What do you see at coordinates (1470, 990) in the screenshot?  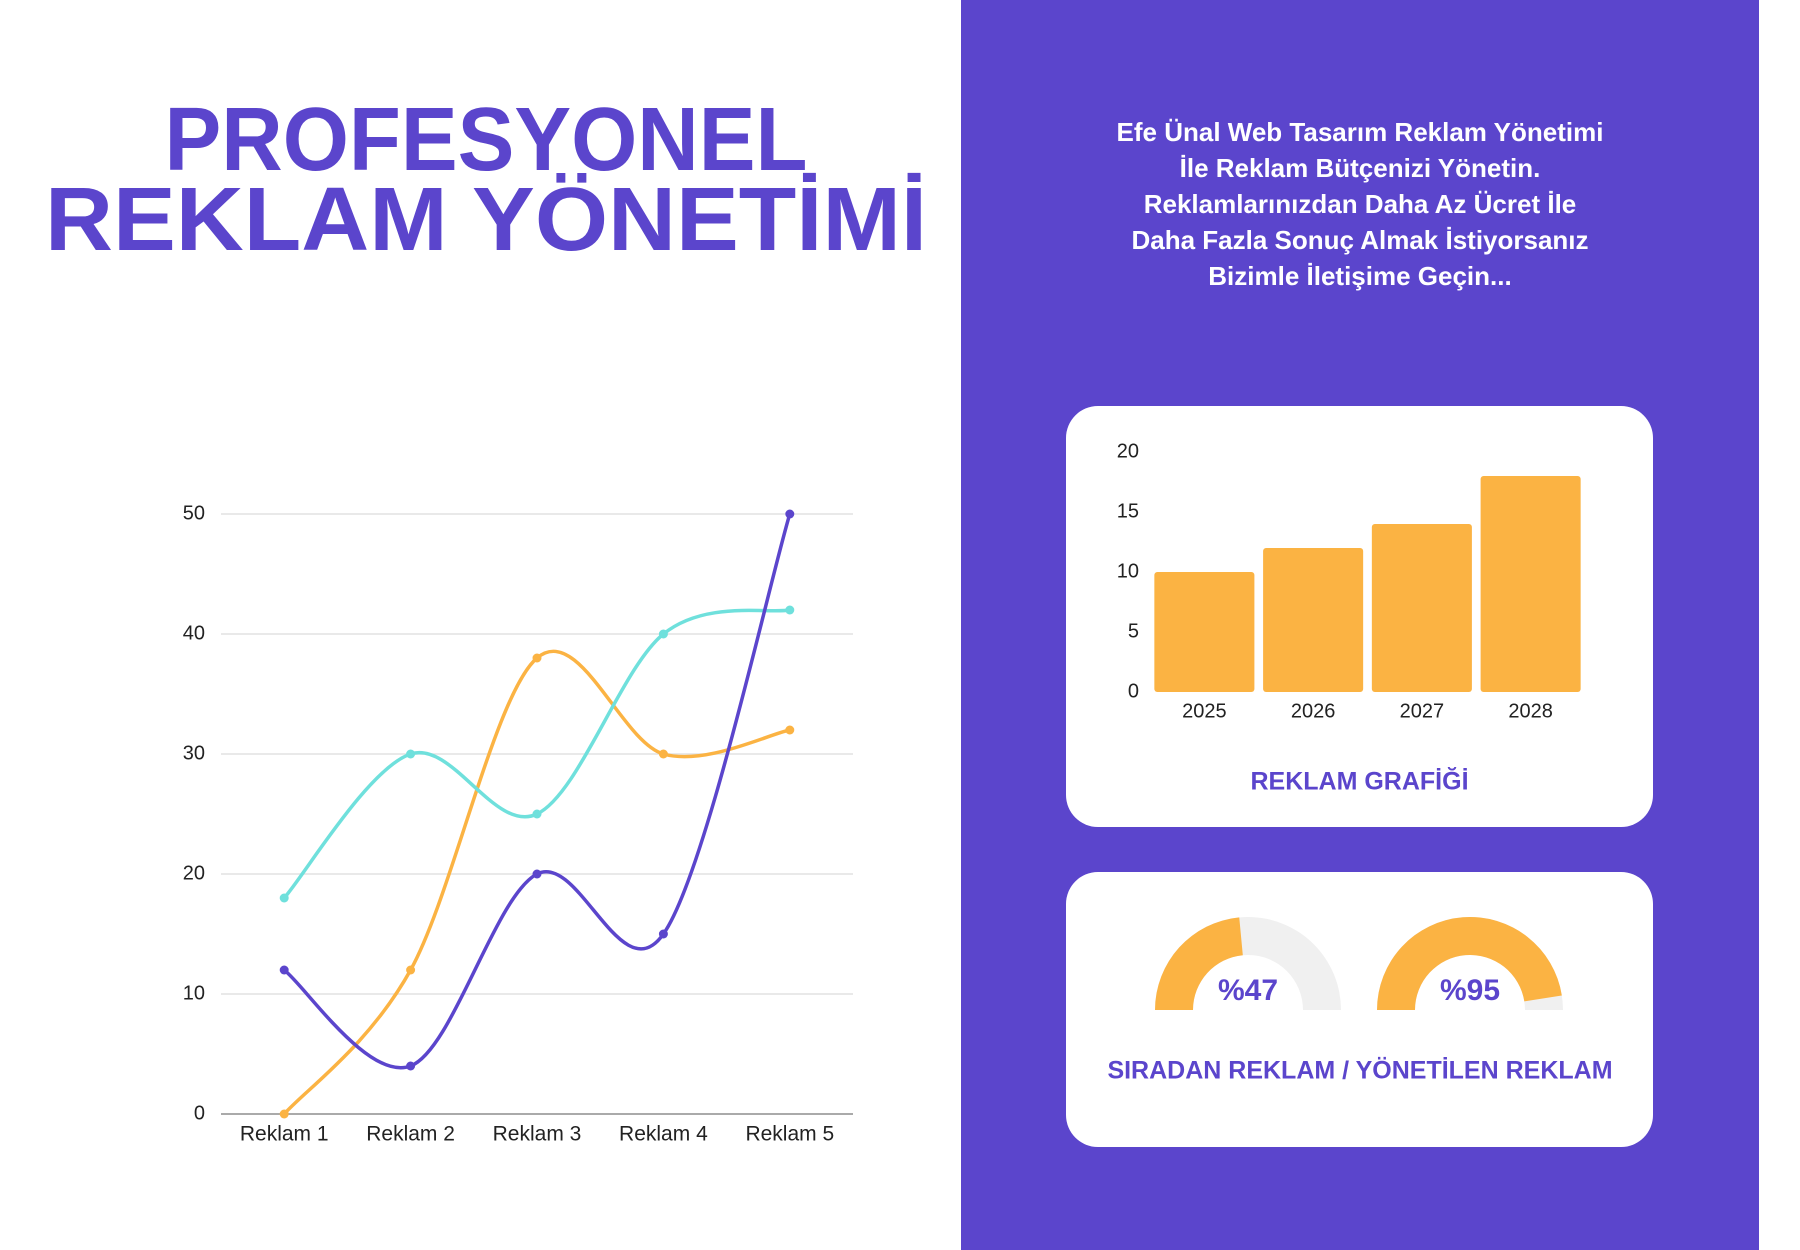 I see `gauge-label: %95` at bounding box center [1470, 990].